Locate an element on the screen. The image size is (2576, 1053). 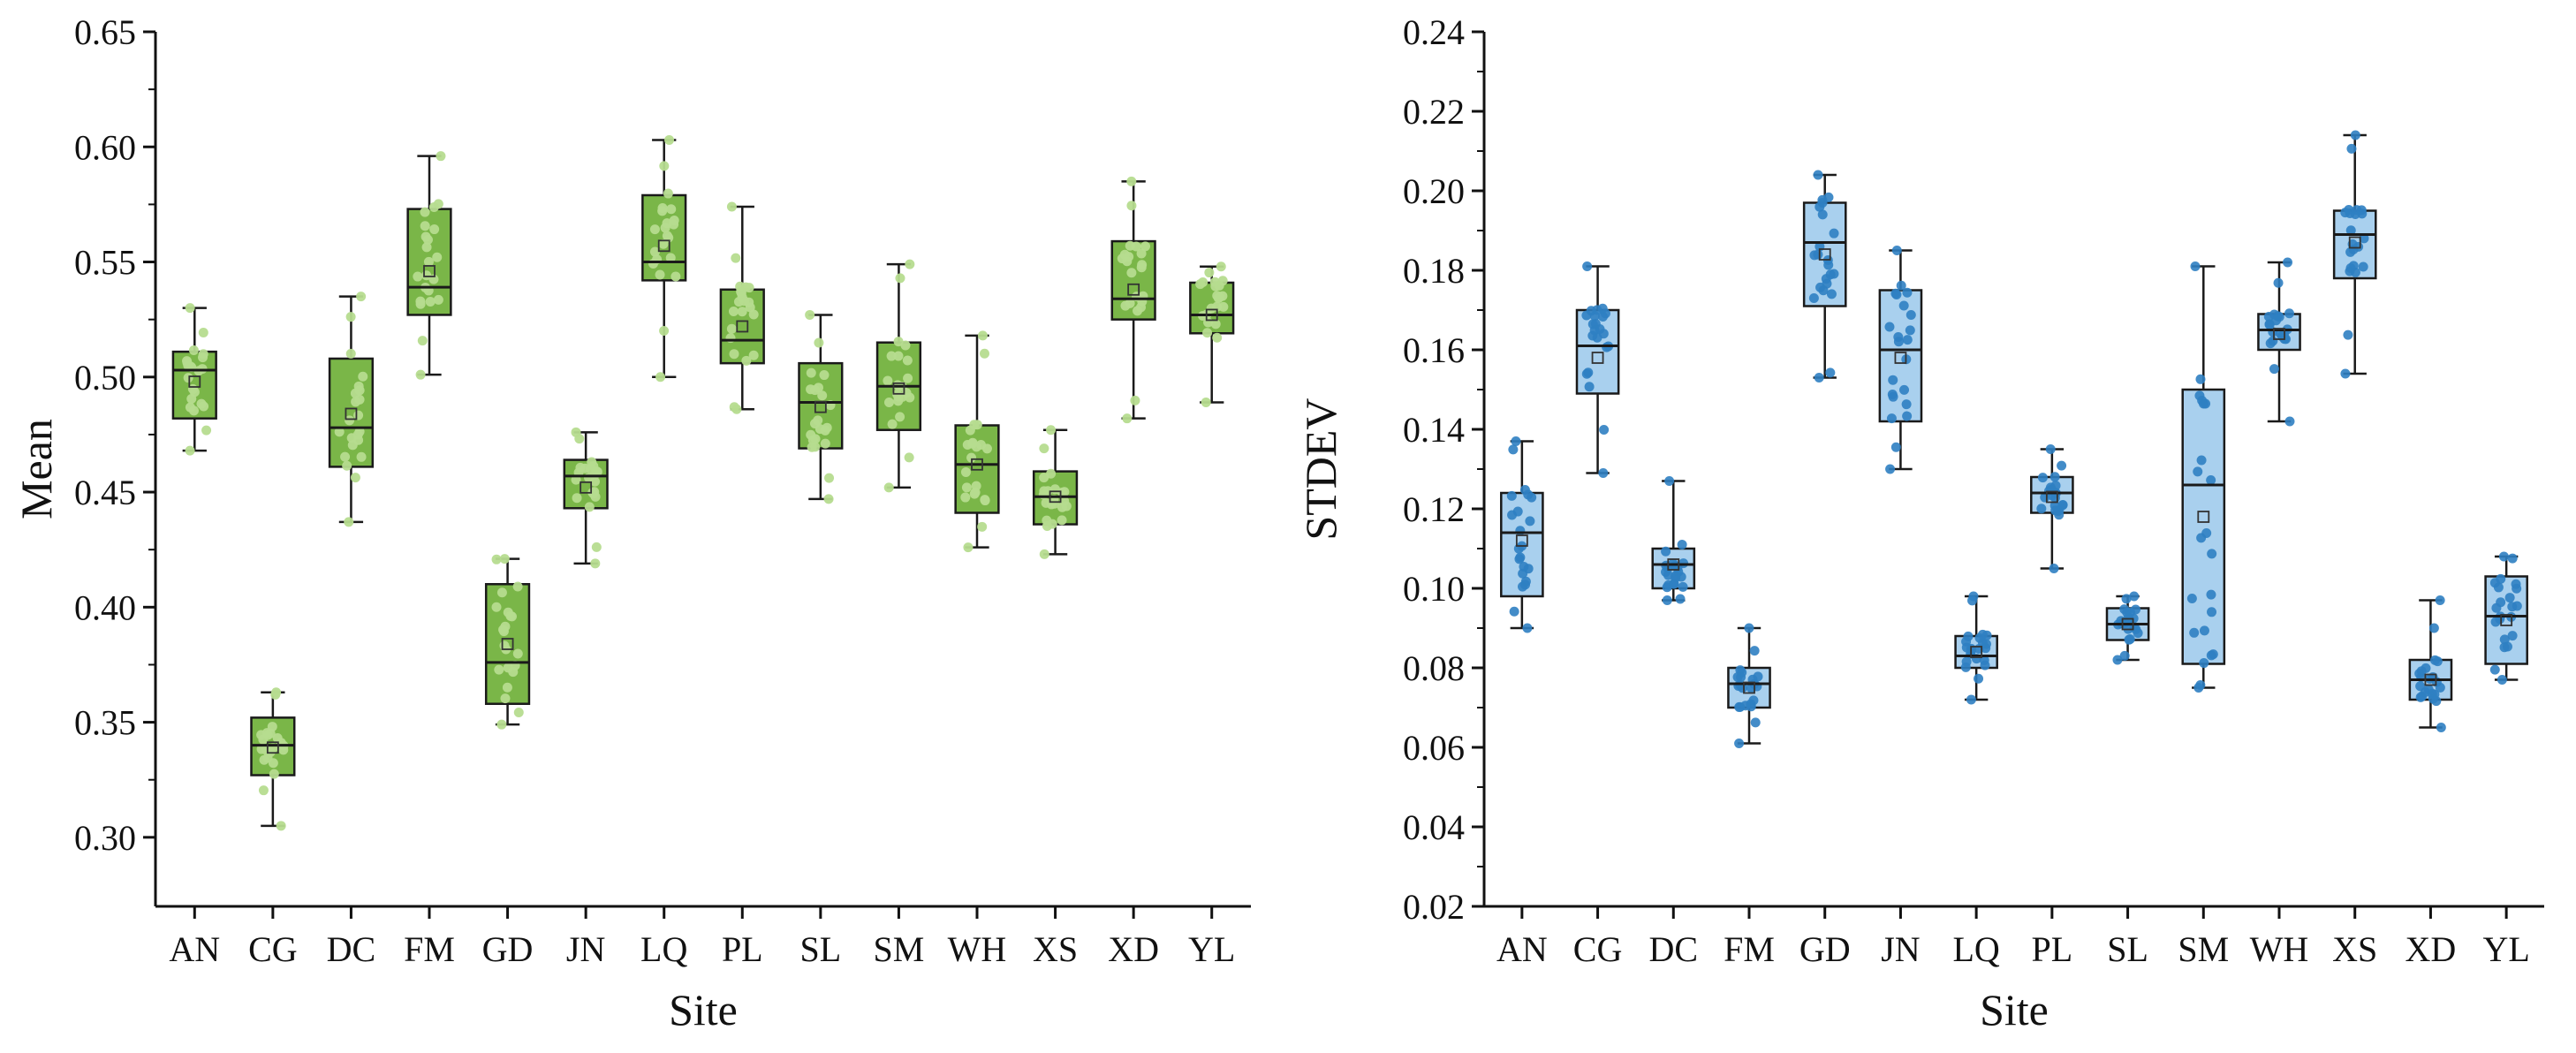
y-tick-label: 0.30 is located at coordinates (105, 838).